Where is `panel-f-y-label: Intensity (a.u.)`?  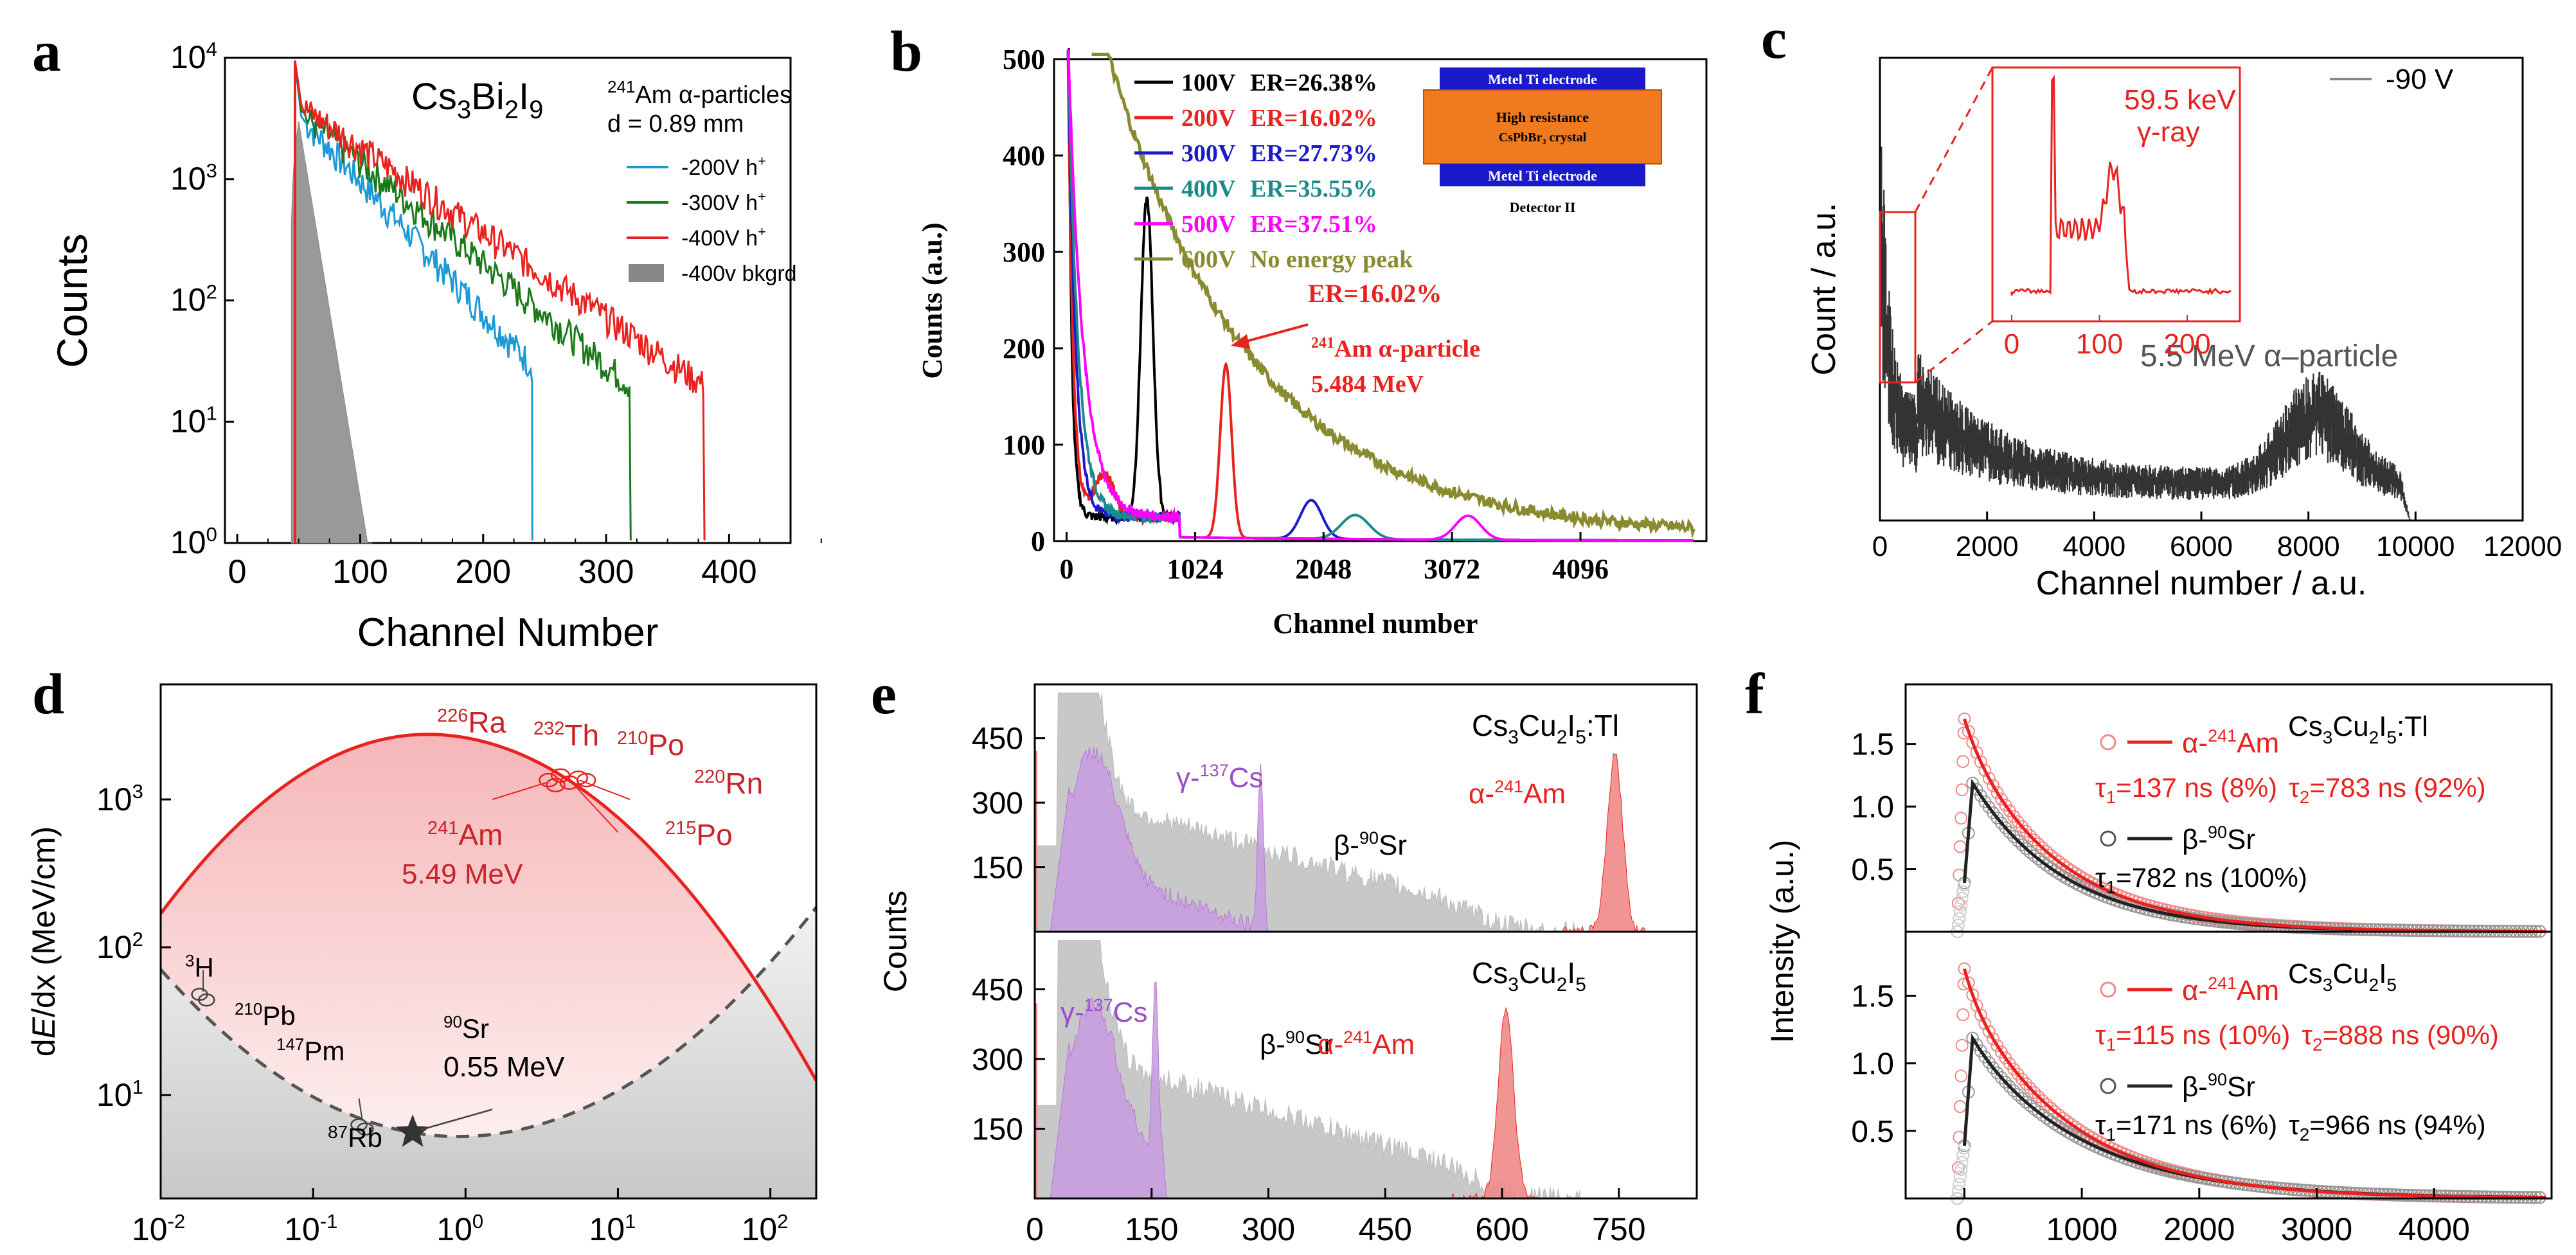
panel-f-y-label: Intensity (a.u.) is located at coordinates (1782, 942).